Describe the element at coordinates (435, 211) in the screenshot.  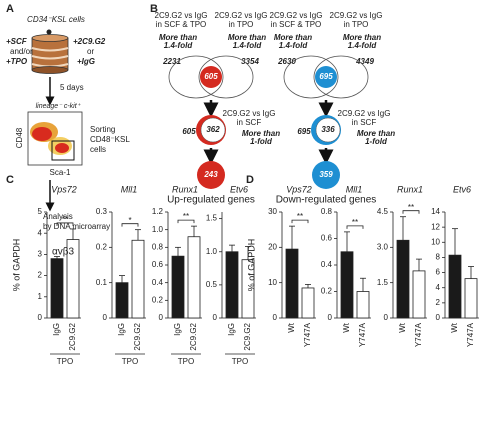
I see `y-tick-label: 14` at that location.